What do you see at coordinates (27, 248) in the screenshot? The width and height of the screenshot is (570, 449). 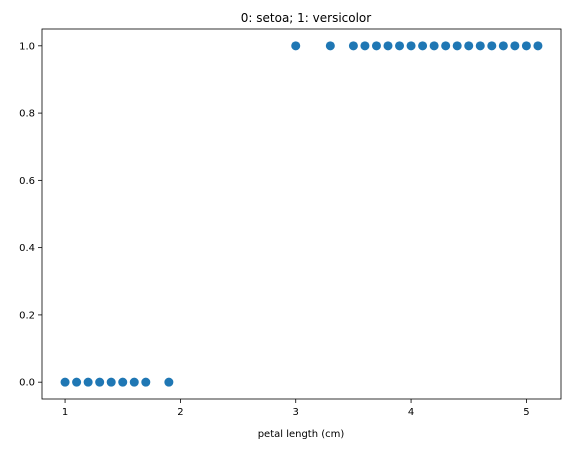 I see `y-tick-label: 0.4` at bounding box center [27, 248].